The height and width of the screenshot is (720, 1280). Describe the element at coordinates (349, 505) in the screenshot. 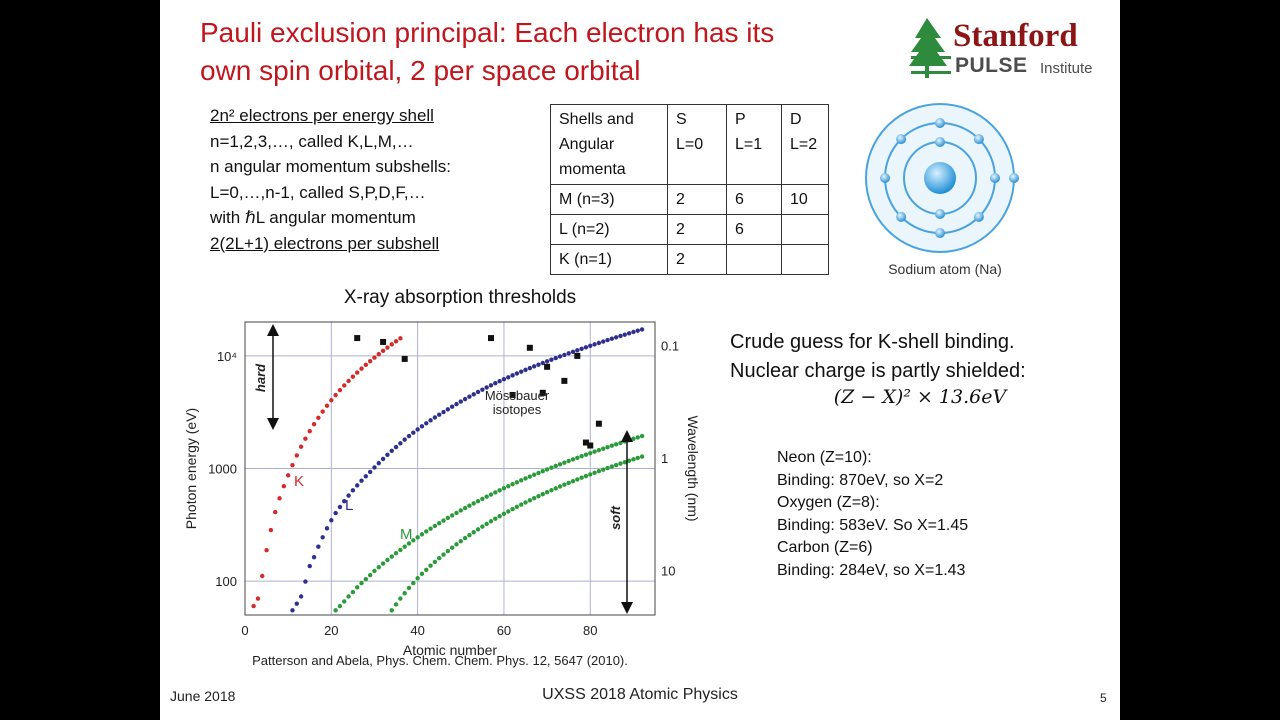

I see `series-label-l: L` at that location.